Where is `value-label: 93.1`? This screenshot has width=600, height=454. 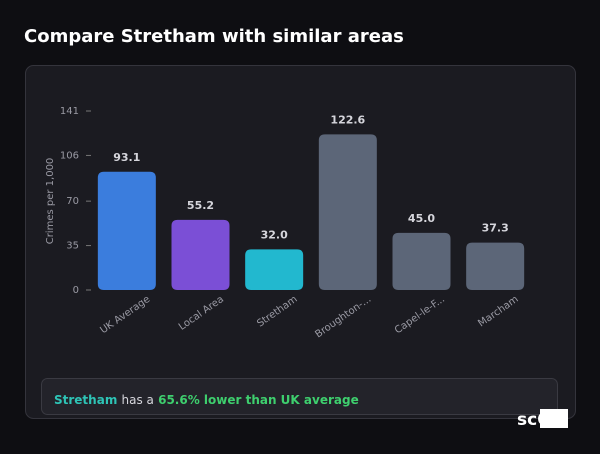
value-label: 93.1 is located at coordinates (126, 157).